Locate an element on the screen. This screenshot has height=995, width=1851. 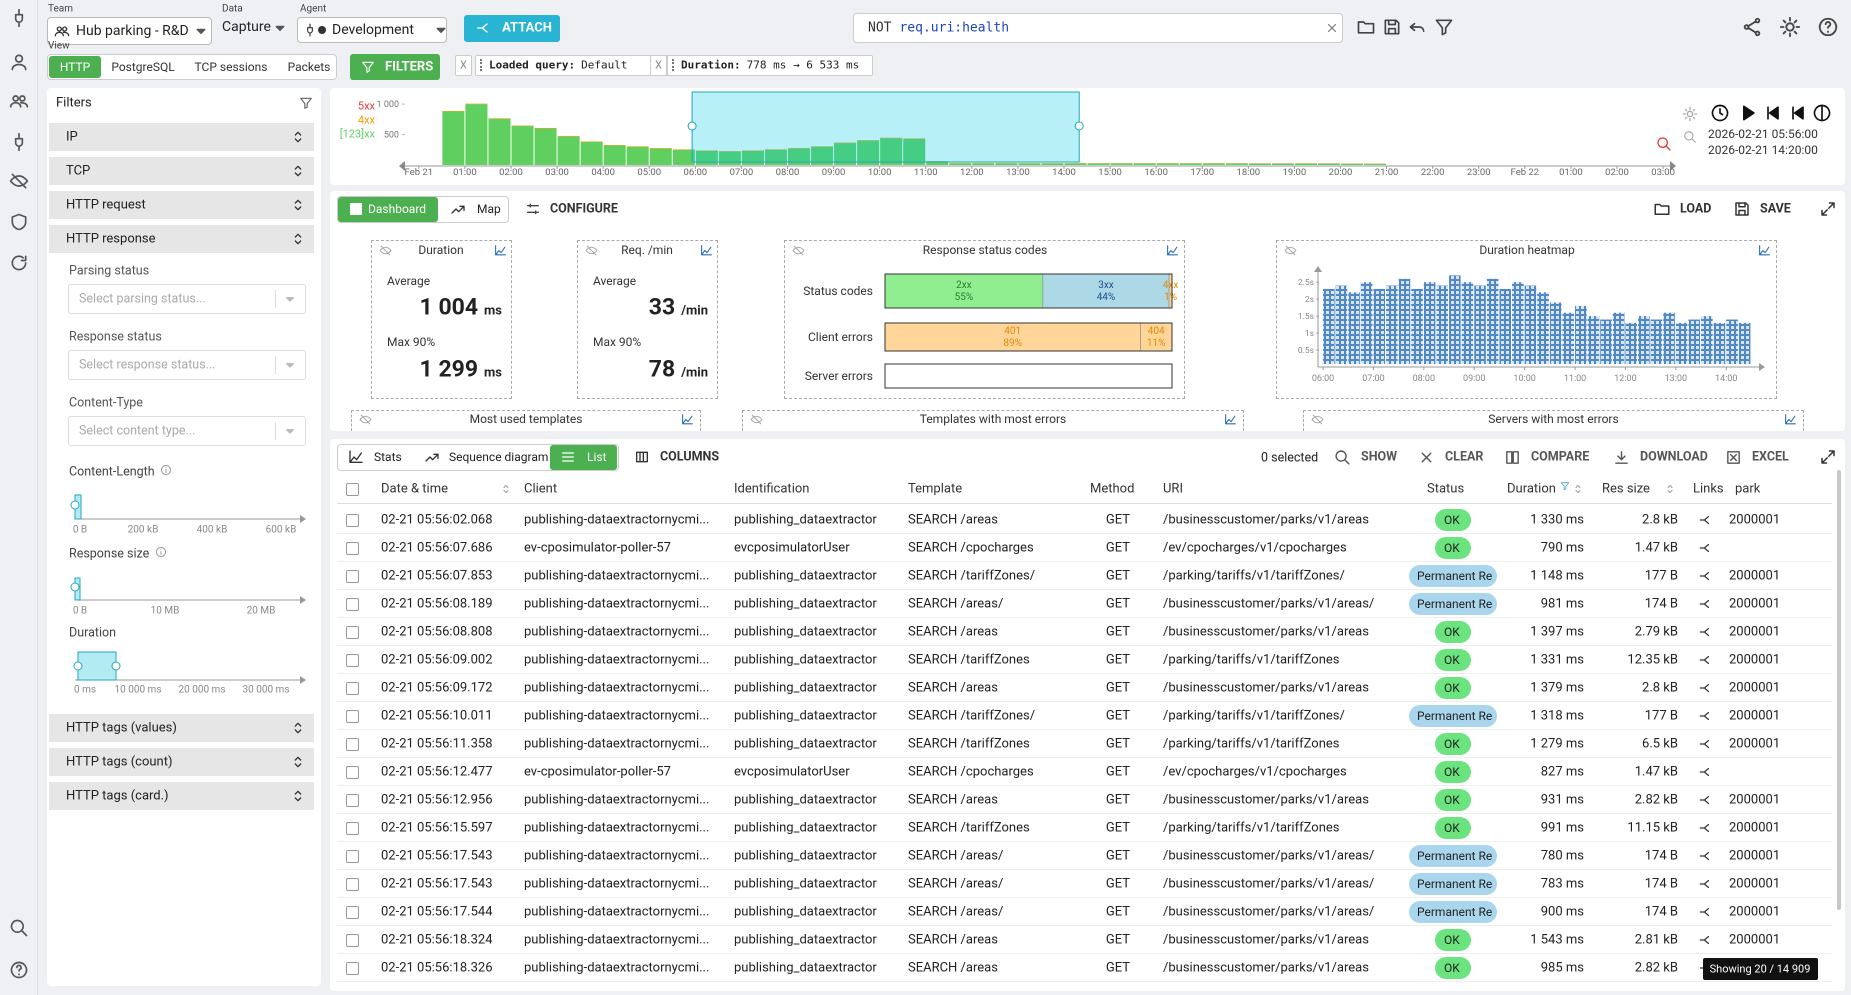
column-header: Client is located at coordinates (541, 489).